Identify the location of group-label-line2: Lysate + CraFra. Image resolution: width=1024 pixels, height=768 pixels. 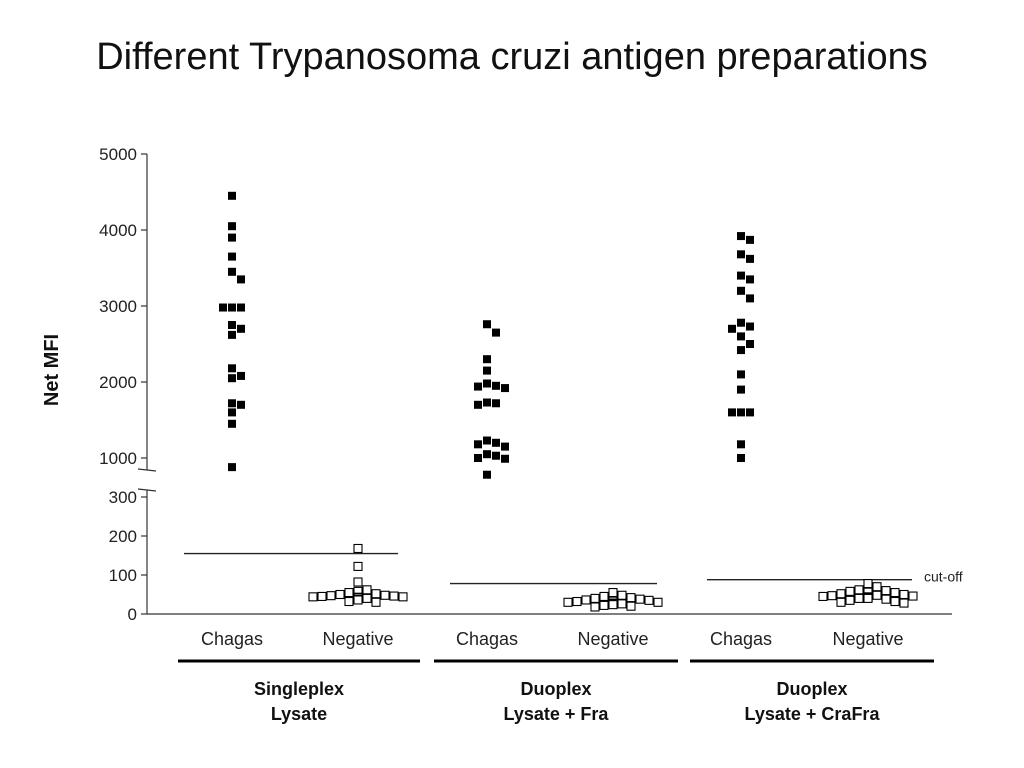
(813, 714).